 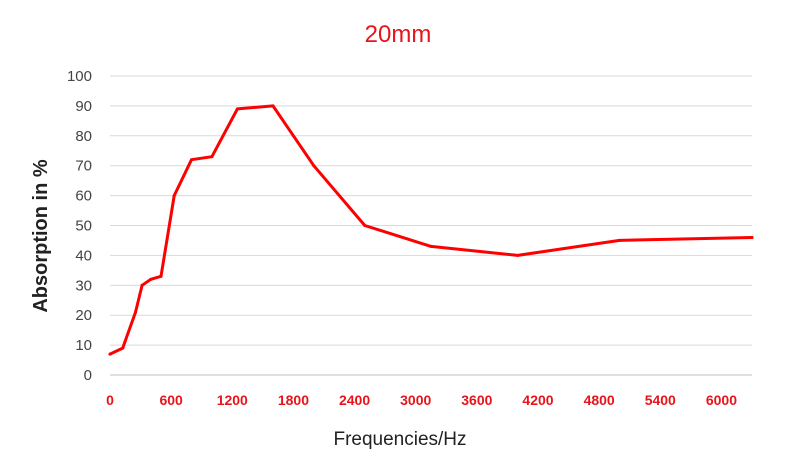 What do you see at coordinates (599, 400) in the screenshot?
I see `x-tick-label: 4800` at bounding box center [599, 400].